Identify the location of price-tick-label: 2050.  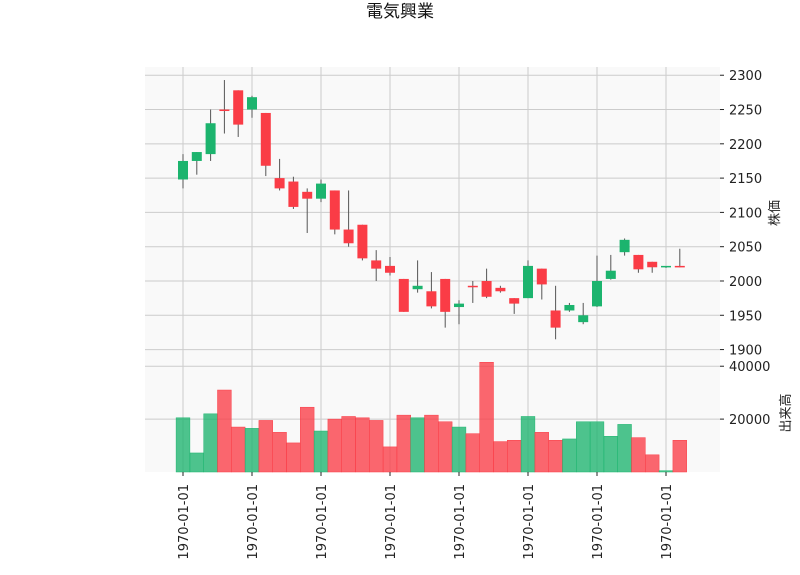
(745, 248).